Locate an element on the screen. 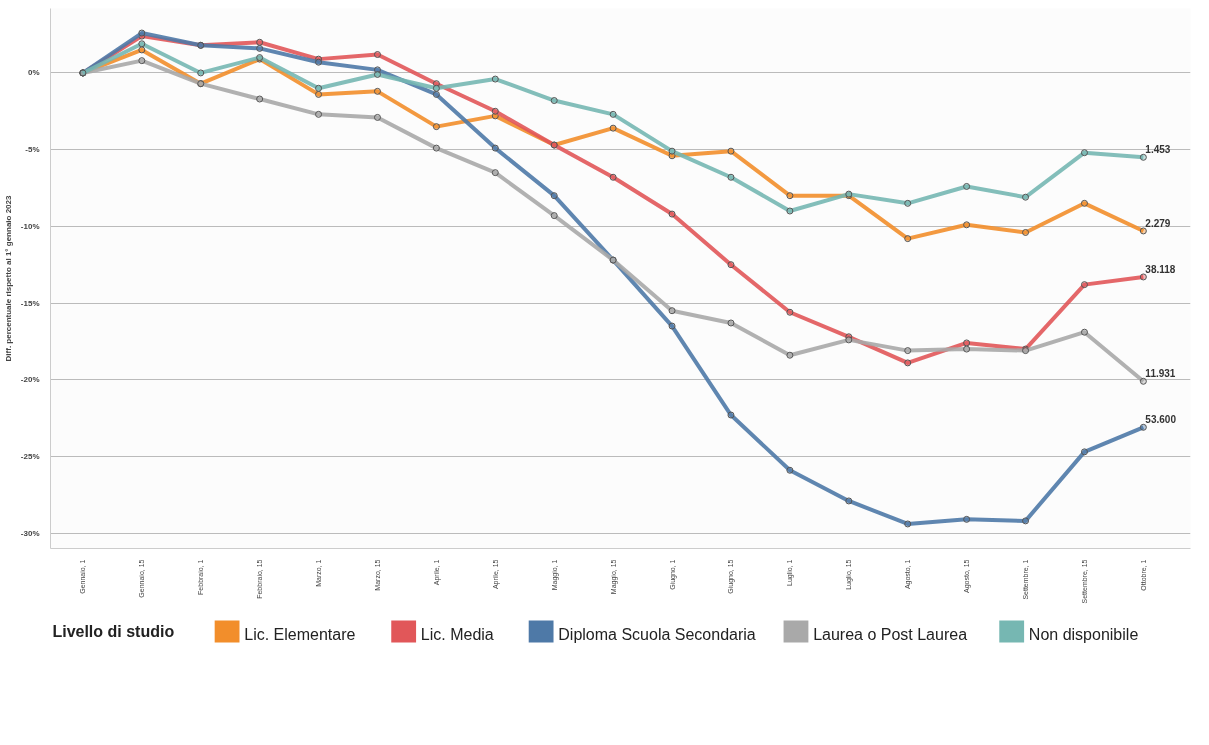 This screenshot has width=1209, height=745. y-tick-label: -25% is located at coordinates (30, 456).